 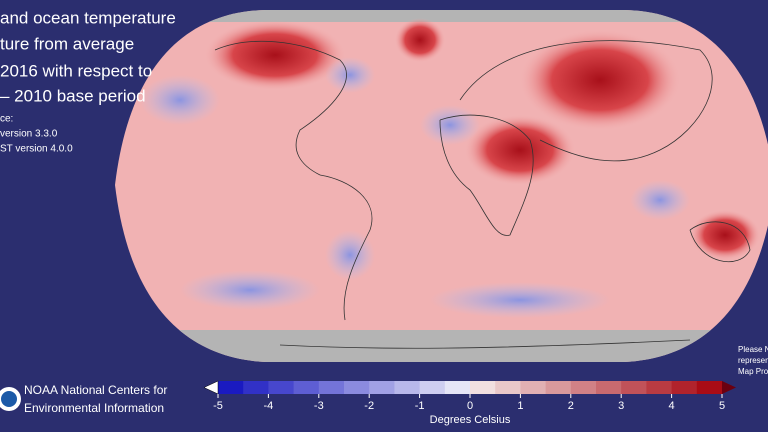 What do you see at coordinates (729, 387) in the screenshot?
I see `colorbar-arrow-right` at bounding box center [729, 387].